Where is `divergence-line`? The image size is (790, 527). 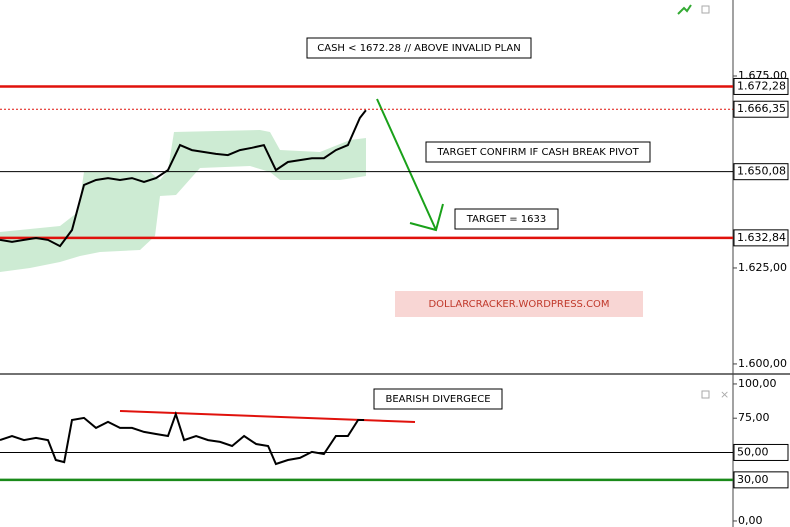
divergence-line is located at coordinates (267, 416).